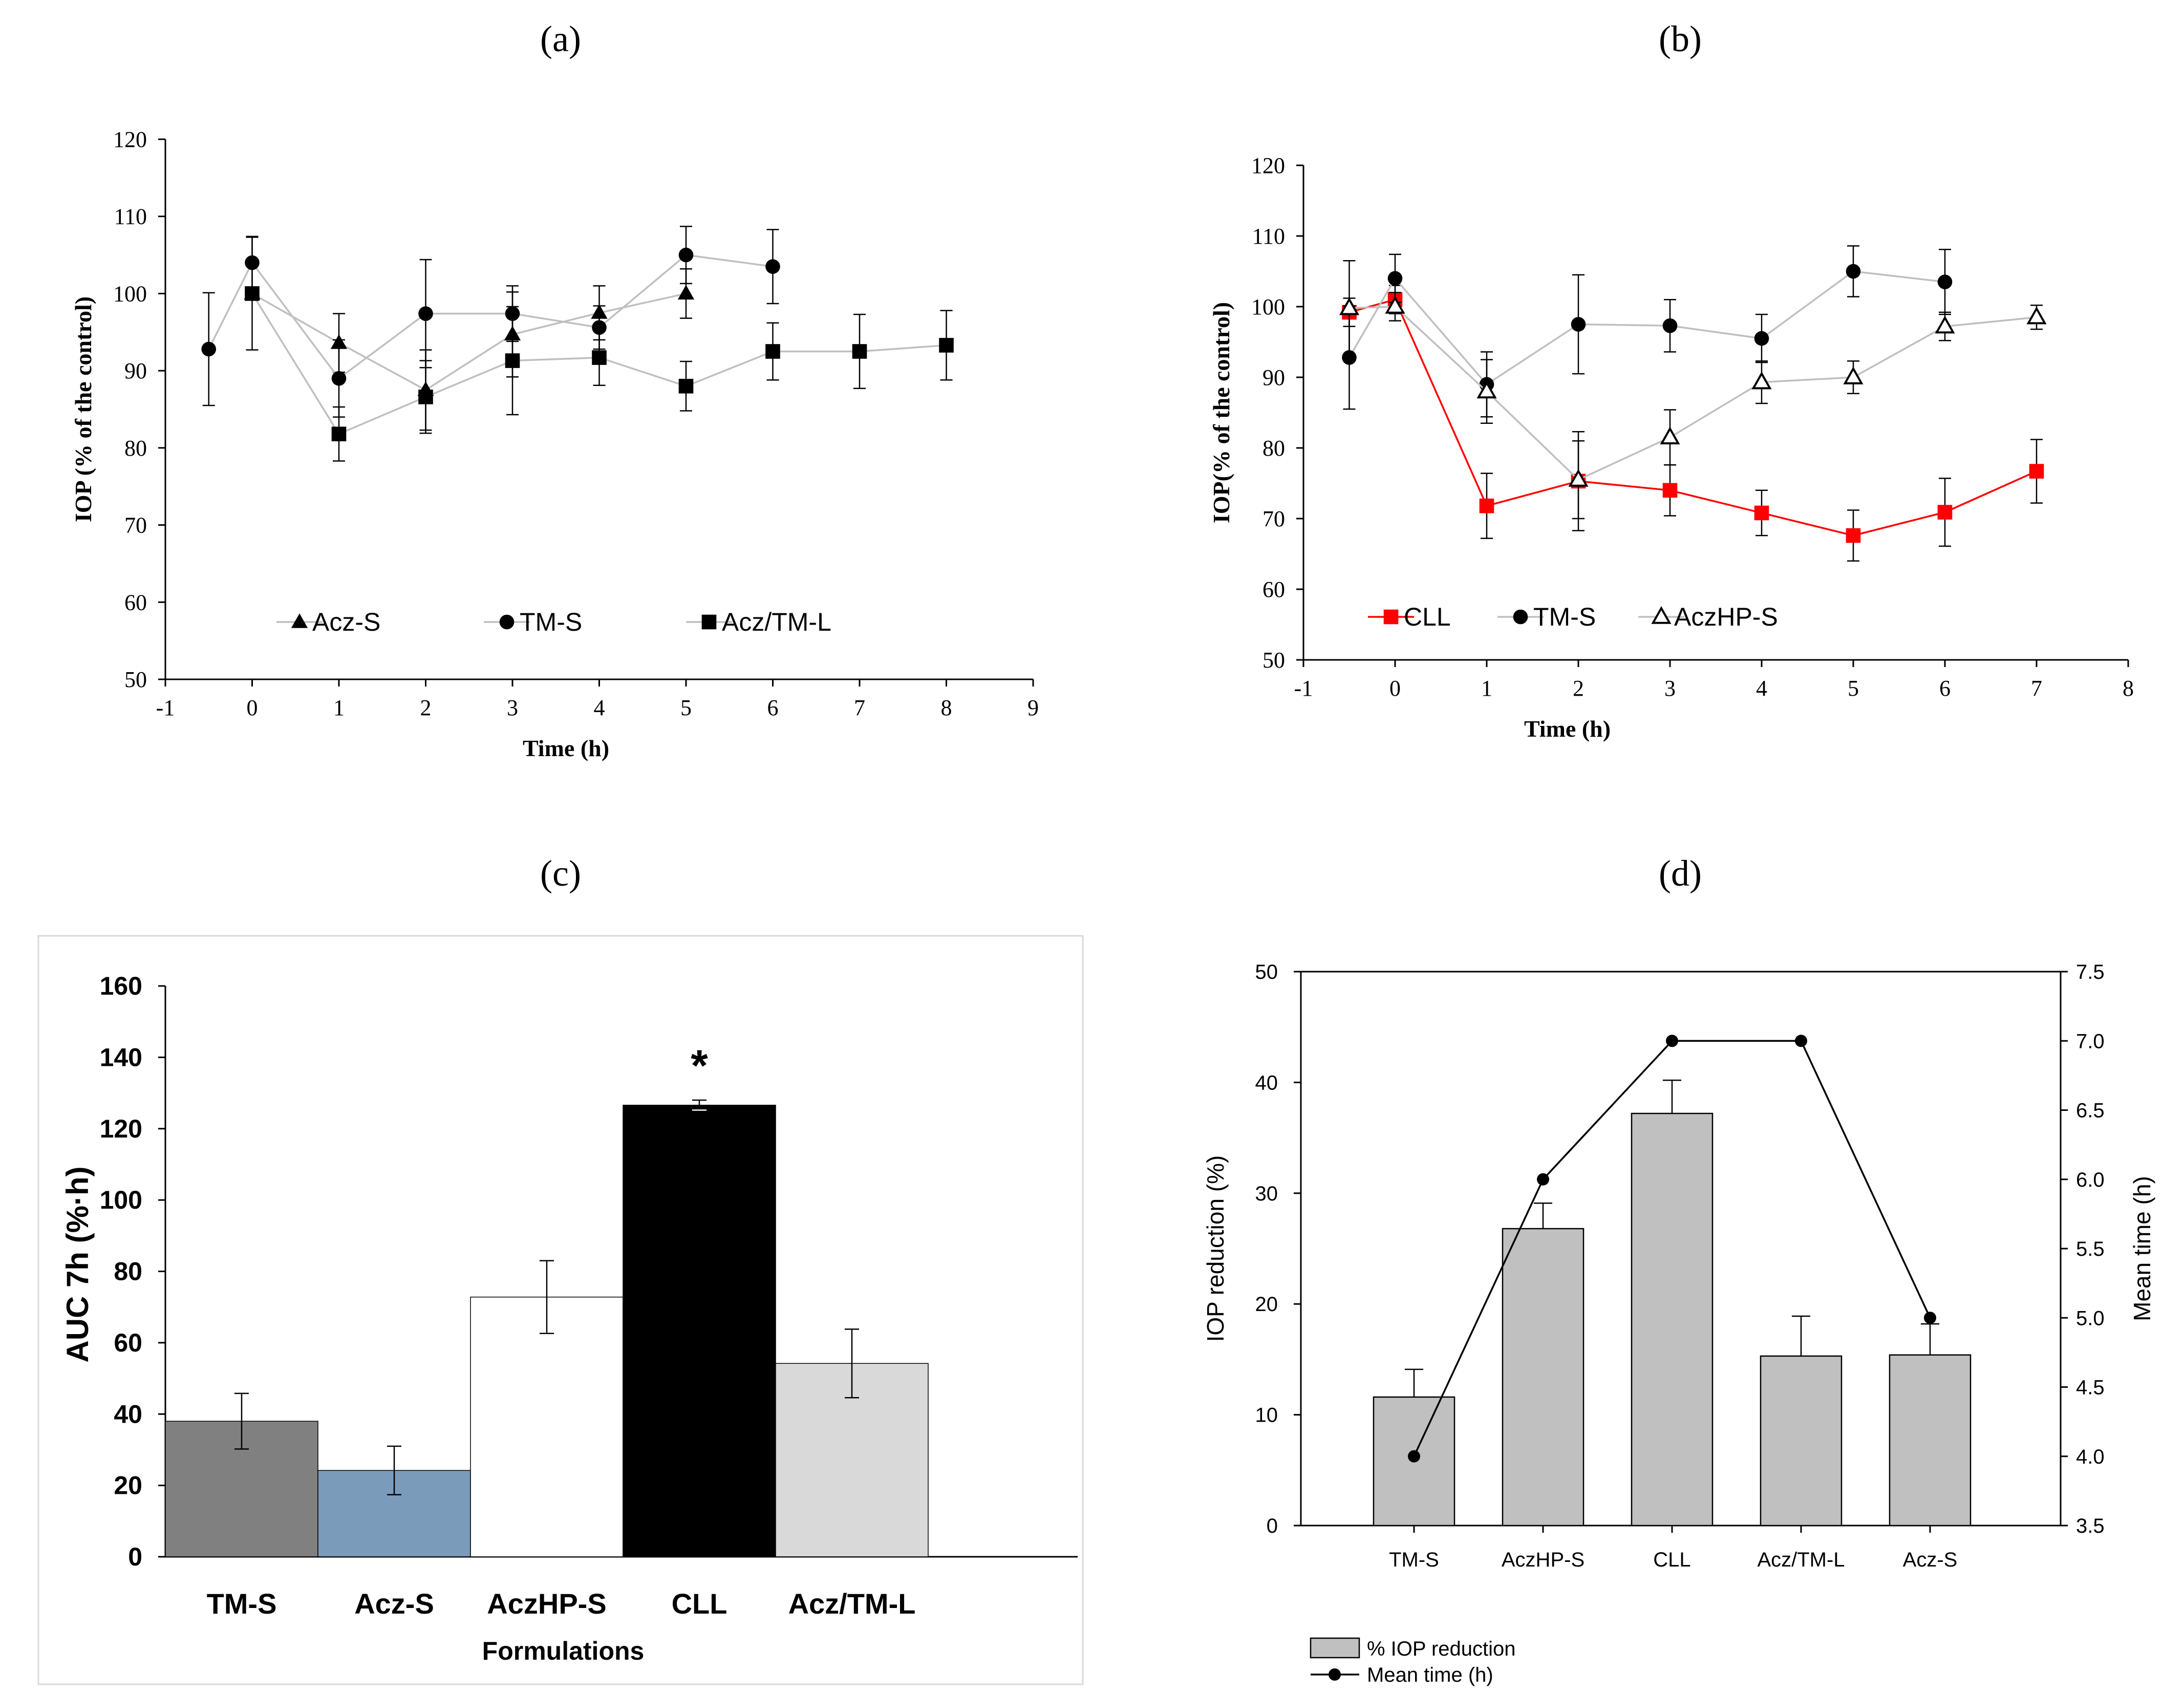 This screenshot has width=2184, height=1695. Describe the element at coordinates (128, 1485) in the screenshot. I see `y-tick-label: 20` at that location.